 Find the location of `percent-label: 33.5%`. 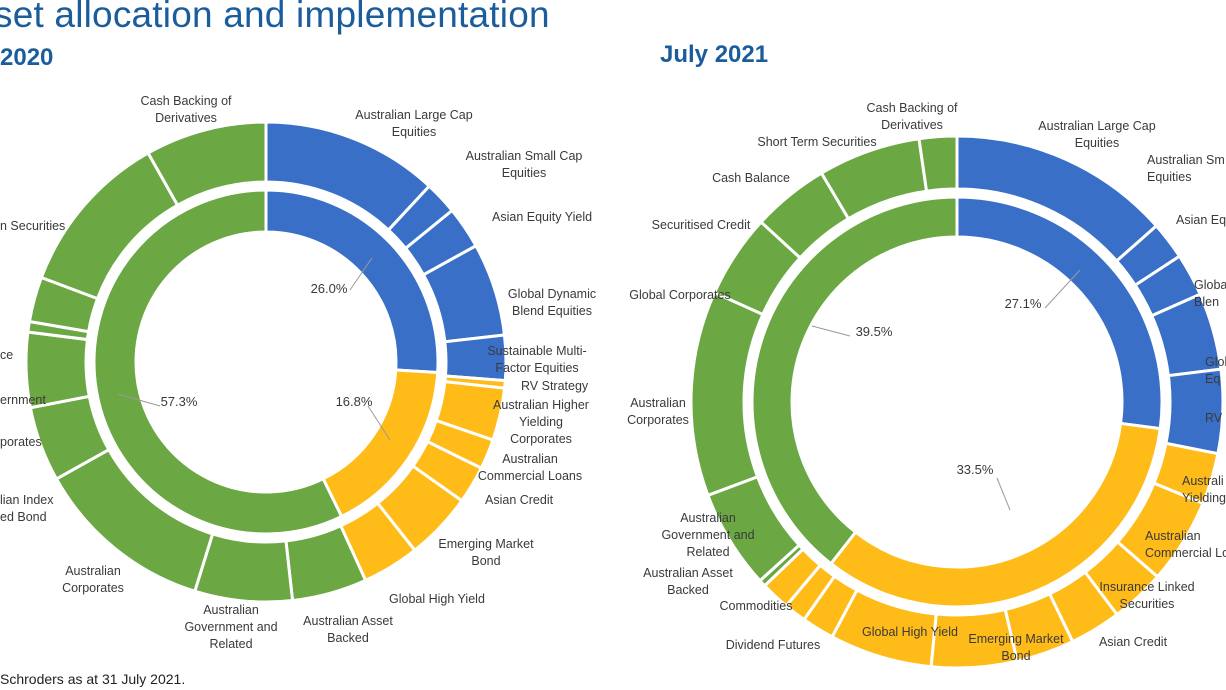

percent-label: 33.5% is located at coordinates (975, 469).